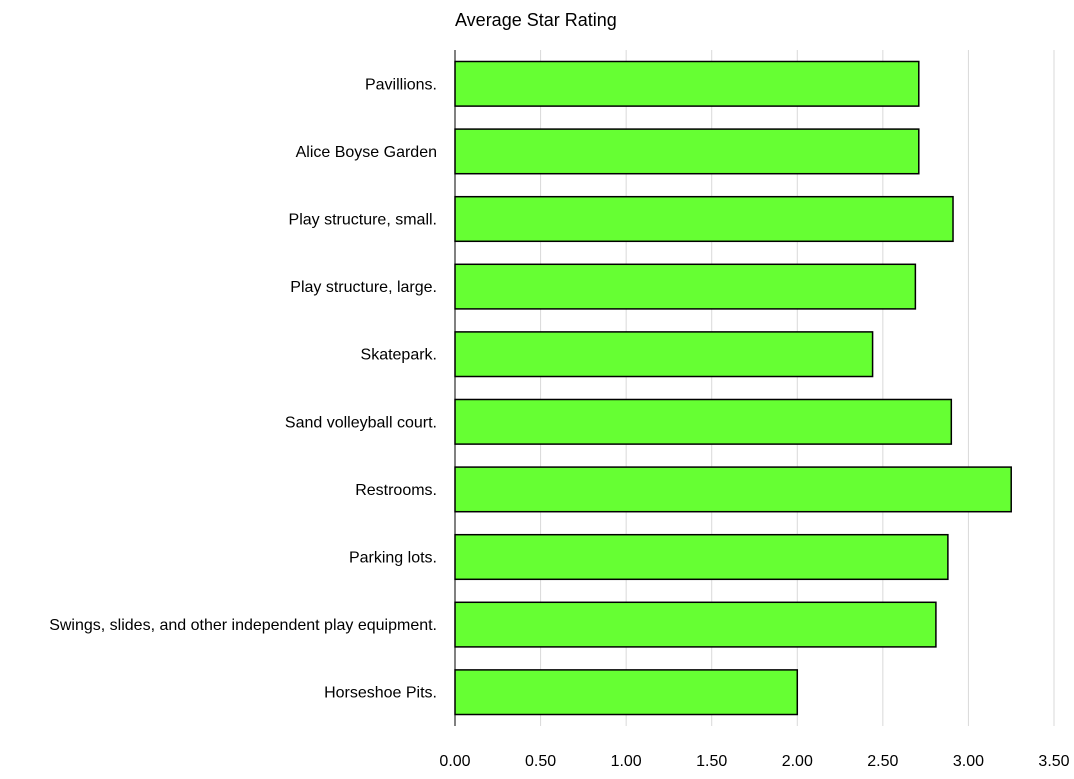  Describe the element at coordinates (626, 761) in the screenshot. I see `x-tick-label: 1.00` at that location.